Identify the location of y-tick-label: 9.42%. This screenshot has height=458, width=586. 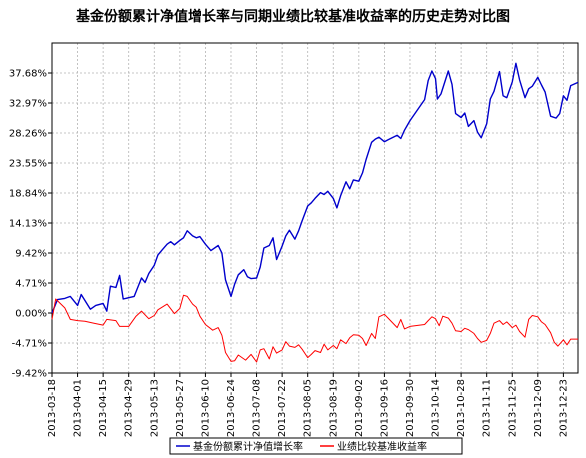
(31, 254).